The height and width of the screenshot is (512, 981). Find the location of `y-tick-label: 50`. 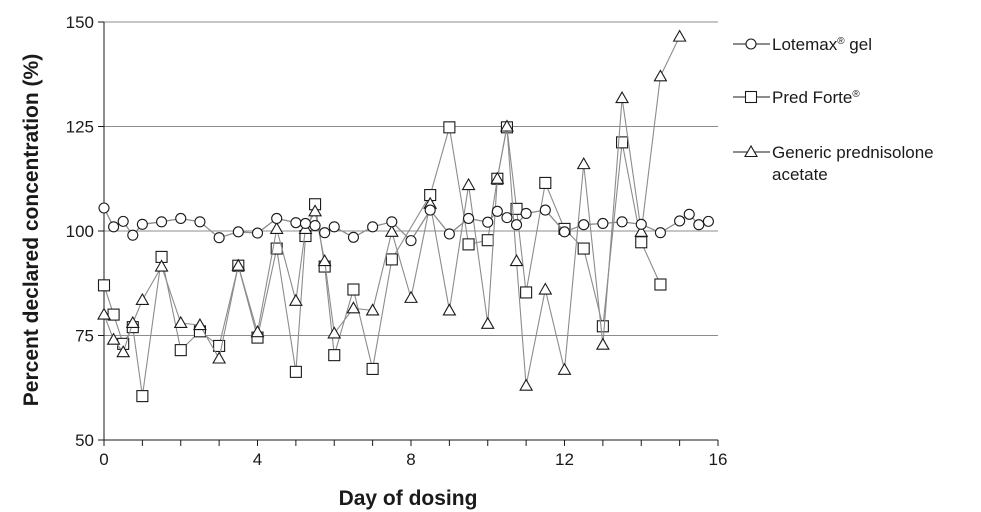

y-tick-label: 50 is located at coordinates (84, 440).